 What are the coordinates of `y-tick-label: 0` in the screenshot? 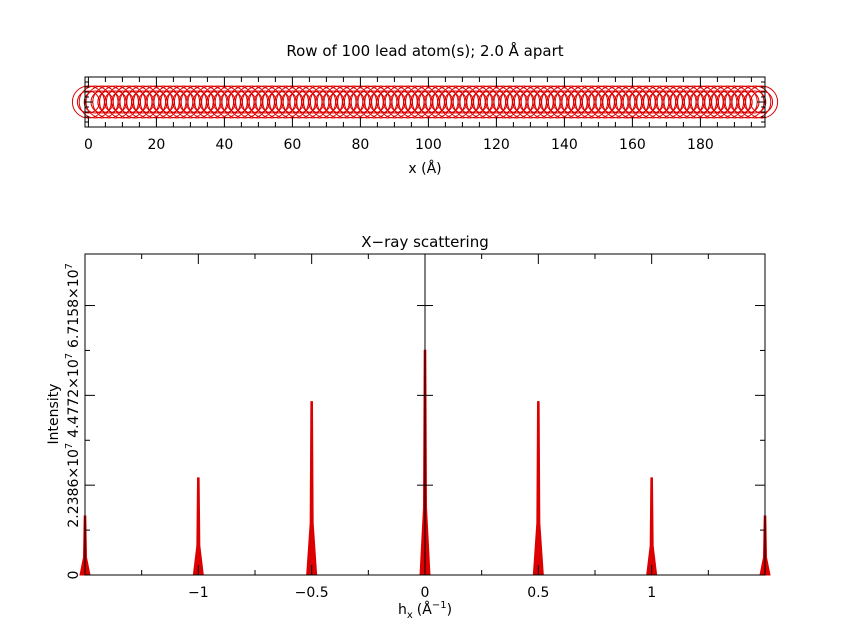 It's located at (74, 575).